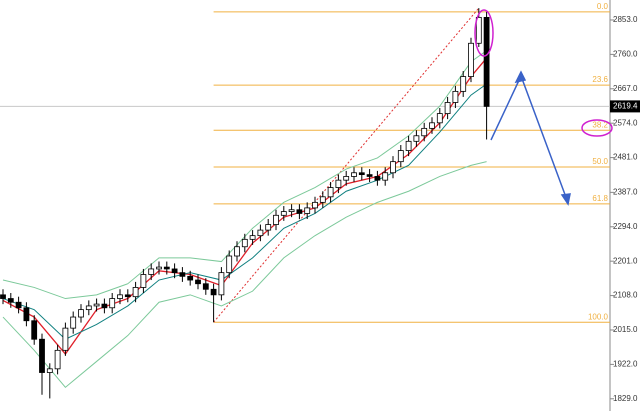 This screenshot has width=640, height=411. I want to click on fib-label: 23.6, so click(600, 79).